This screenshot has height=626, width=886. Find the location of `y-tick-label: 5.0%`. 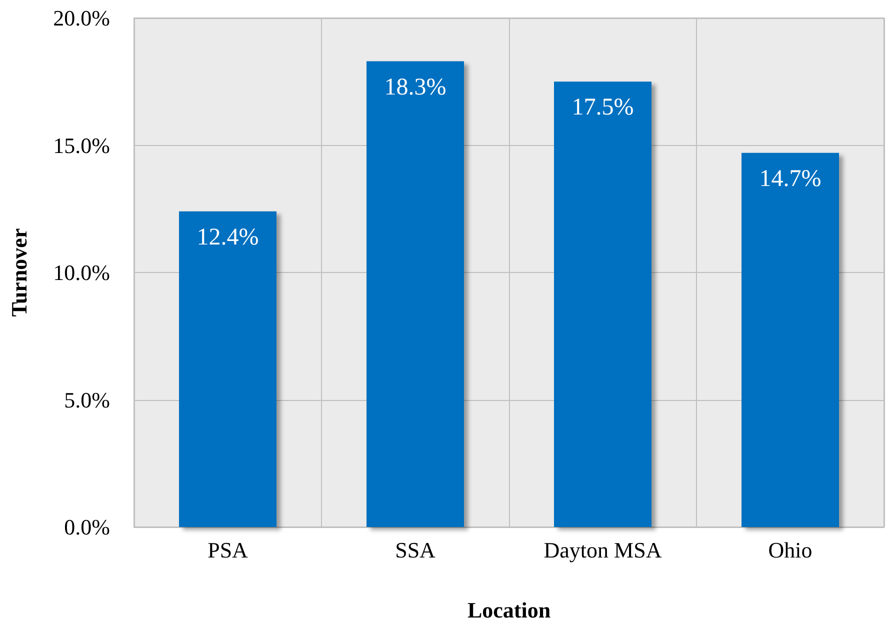

y-tick-label: 5.0% is located at coordinates (87, 399).